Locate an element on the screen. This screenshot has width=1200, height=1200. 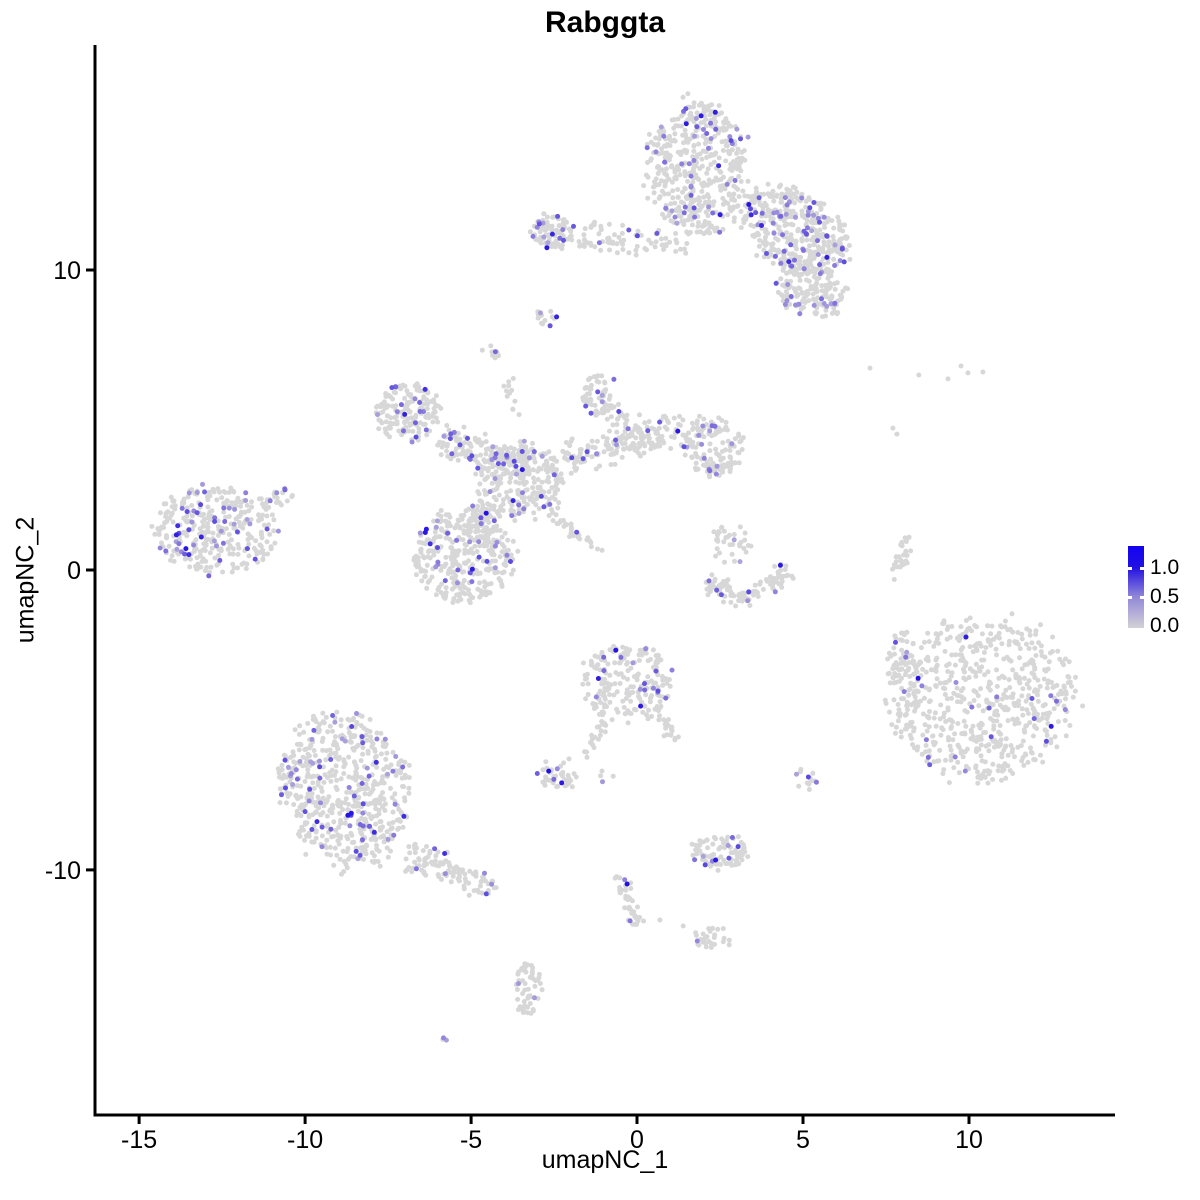
x-tick-label: -10 is located at coordinates (305, 1140).